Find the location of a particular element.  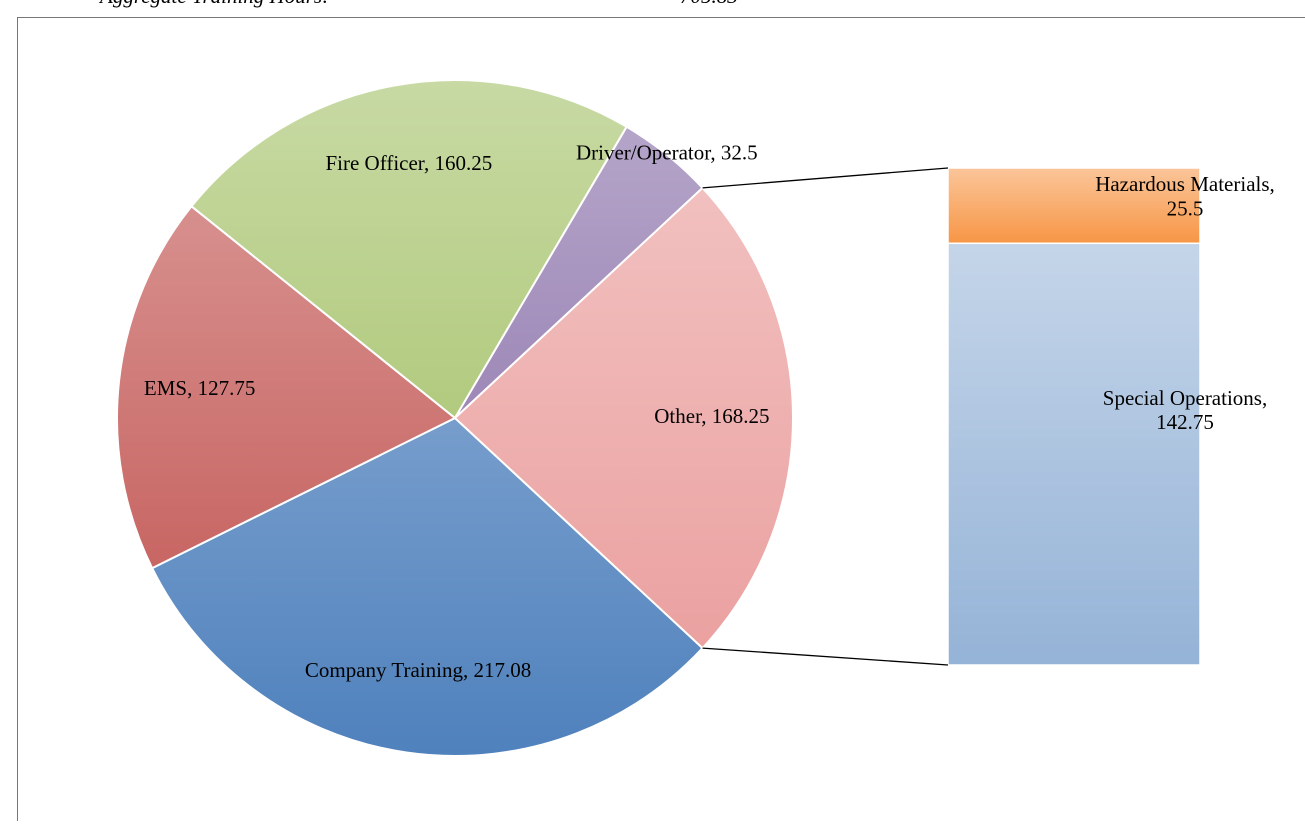

segment-shine is located at coordinates (1074, 454).